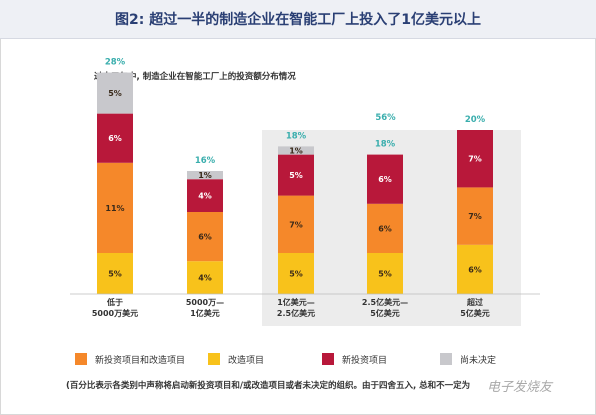 This screenshot has height=415, width=596. I want to click on legend-label: 新投资项目, so click(364, 359).